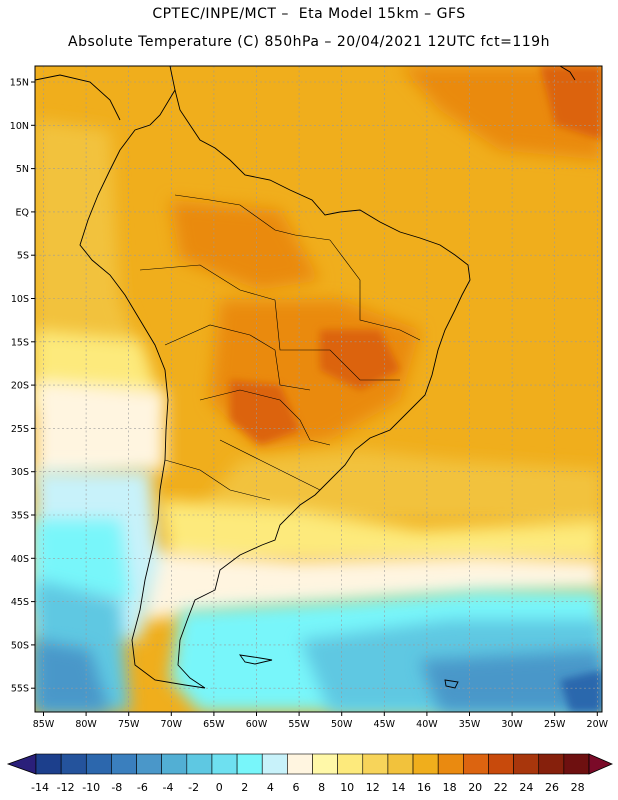 This screenshot has width=618, height=800. I want to click on colorbar-label-5: -4, so click(168, 787).